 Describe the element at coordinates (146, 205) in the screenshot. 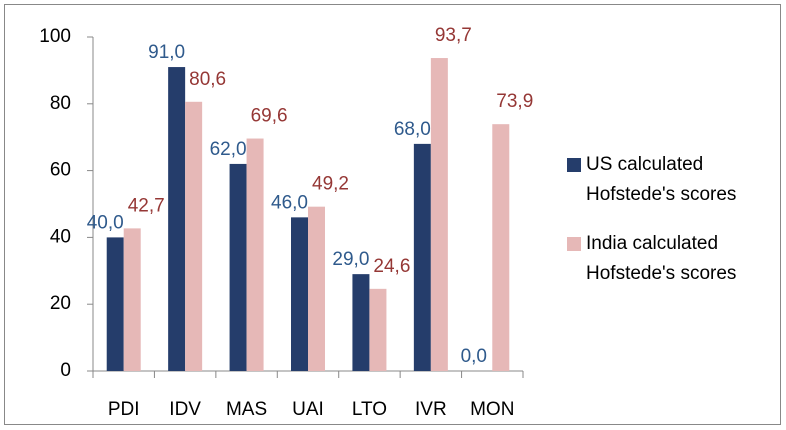

I see `value-label: 42,7` at that location.